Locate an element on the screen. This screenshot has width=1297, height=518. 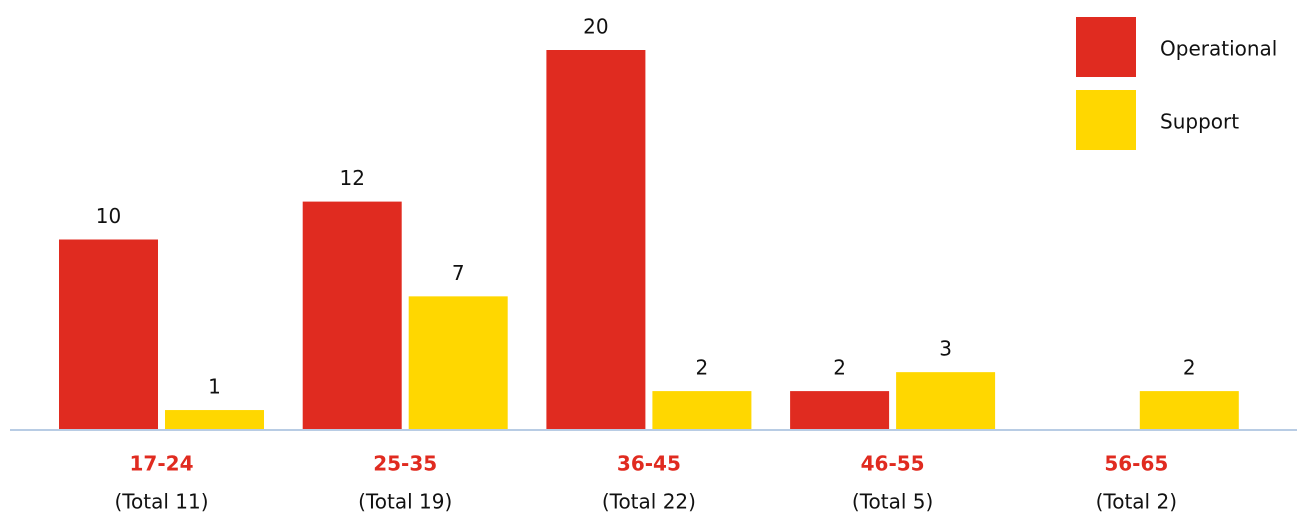
legend-label: Operational is located at coordinates (1218, 49).